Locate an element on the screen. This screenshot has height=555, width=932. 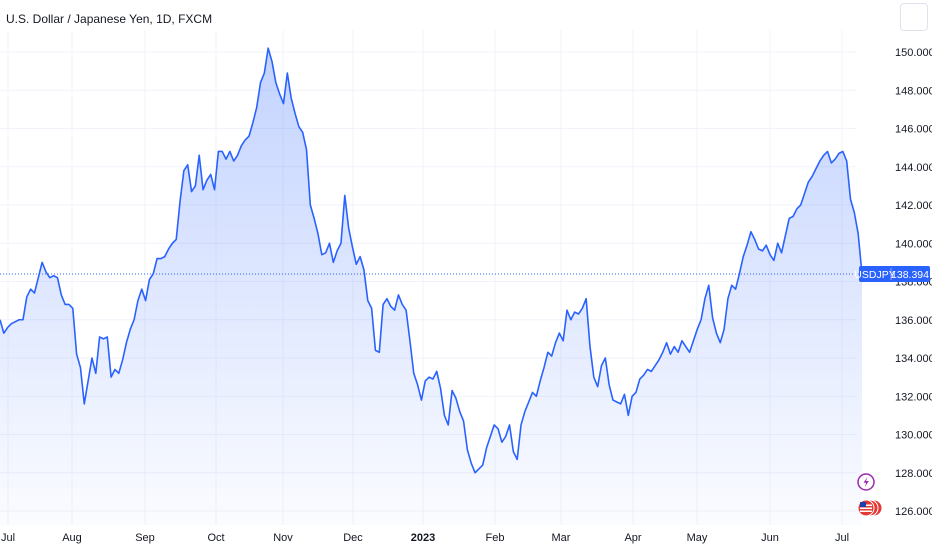
x-tick-label: Aug is located at coordinates (72, 538).